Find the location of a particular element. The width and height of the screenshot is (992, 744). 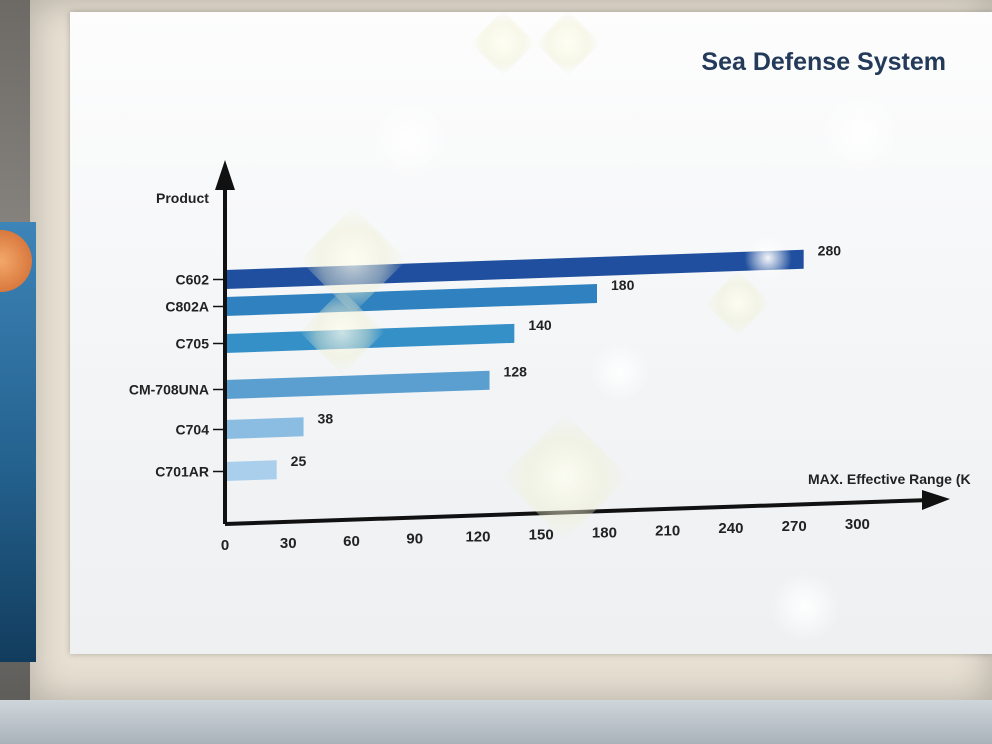

background-ocean-photo is located at coordinates (18, 442).